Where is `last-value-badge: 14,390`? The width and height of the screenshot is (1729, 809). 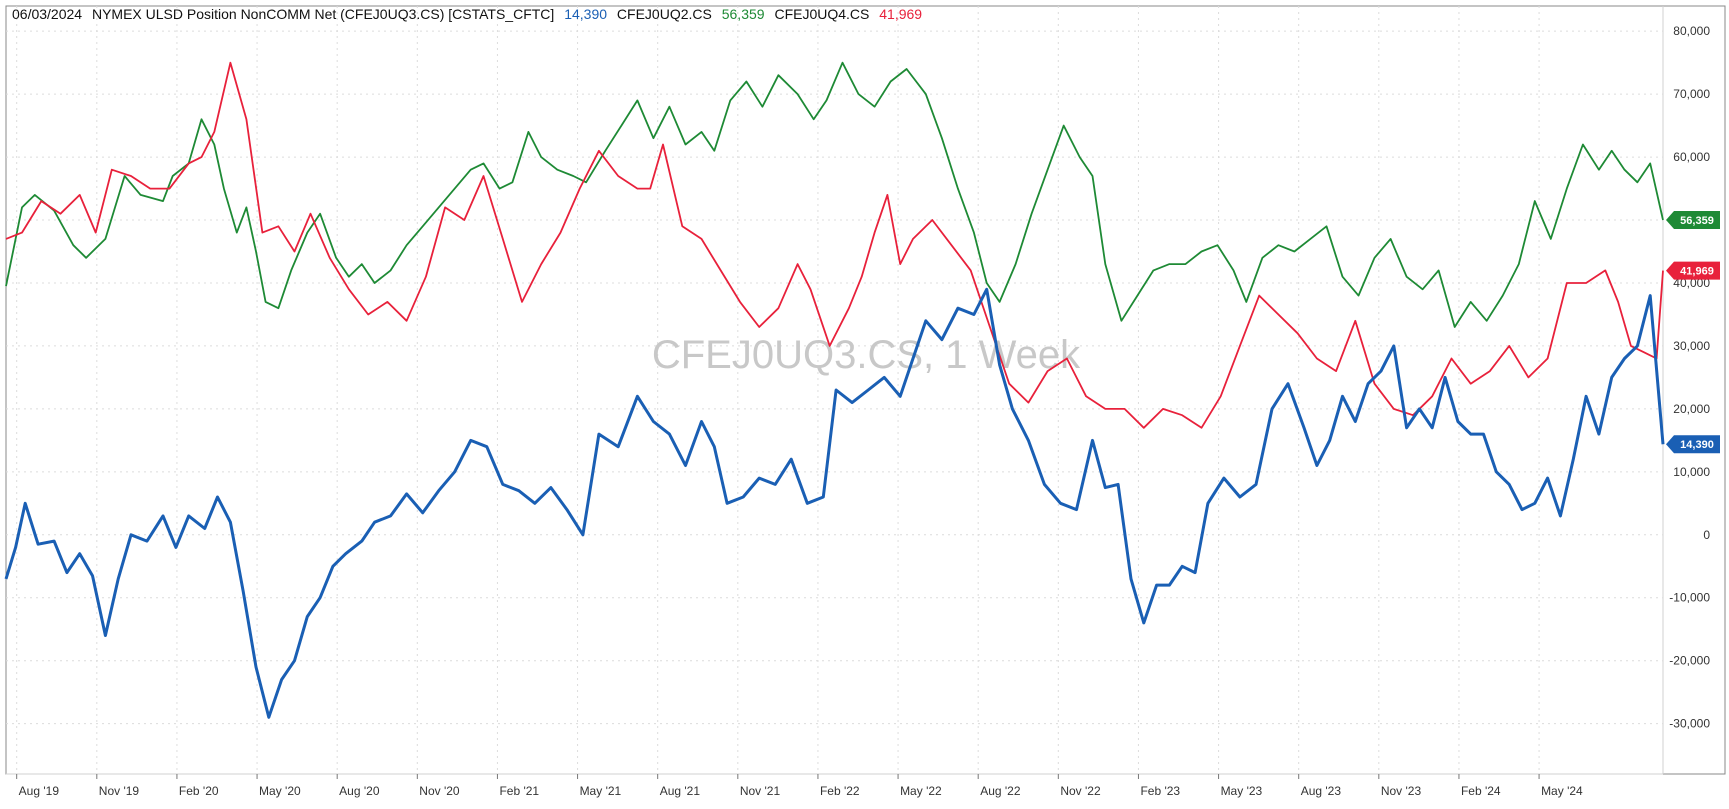 last-value-badge: 14,390 is located at coordinates (1693, 444).